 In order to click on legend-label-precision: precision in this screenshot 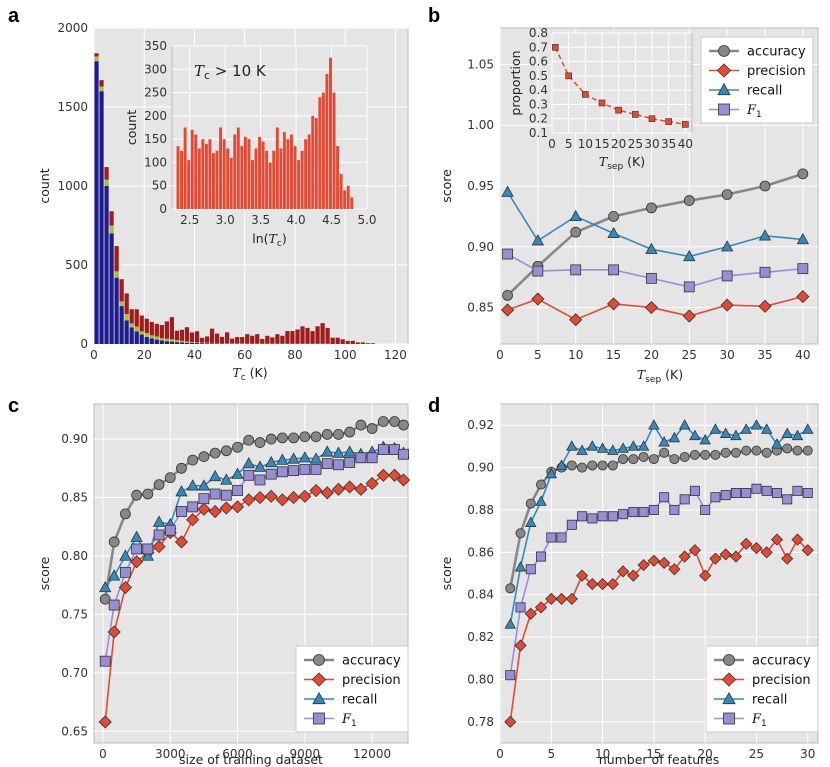, I will do `click(776, 71)`.